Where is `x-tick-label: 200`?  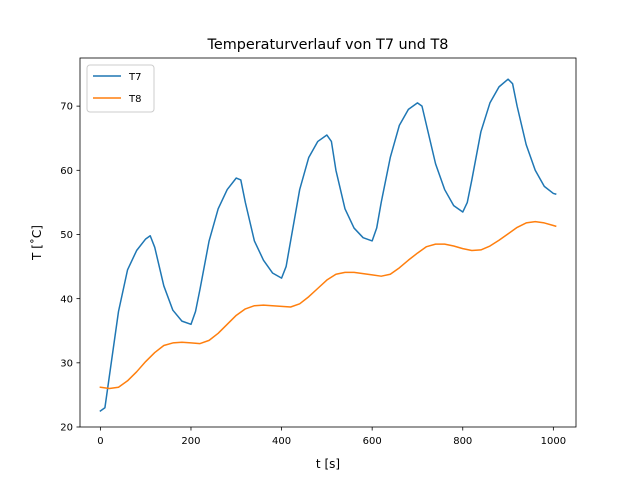 x-tick-label: 200 is located at coordinates (190, 441).